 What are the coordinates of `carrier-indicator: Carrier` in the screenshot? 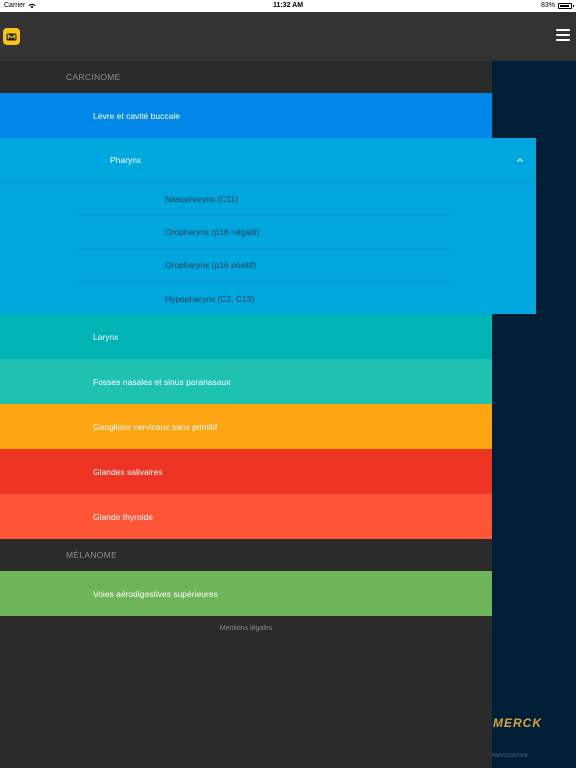 It's located at (20, 5).